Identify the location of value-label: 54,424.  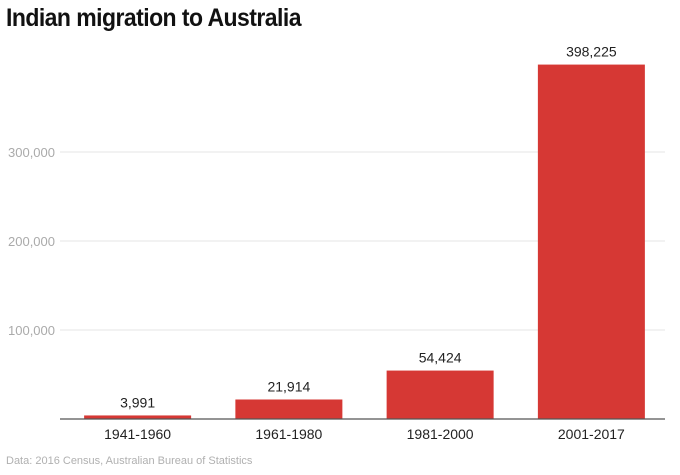
(440, 358).